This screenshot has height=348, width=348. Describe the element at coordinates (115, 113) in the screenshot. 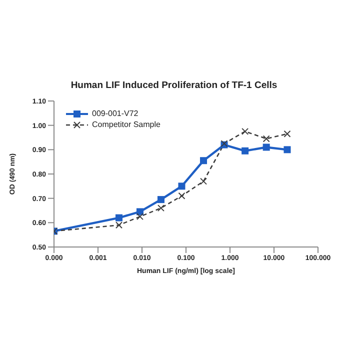

I see `legend-label: 009-001-V72` at that location.